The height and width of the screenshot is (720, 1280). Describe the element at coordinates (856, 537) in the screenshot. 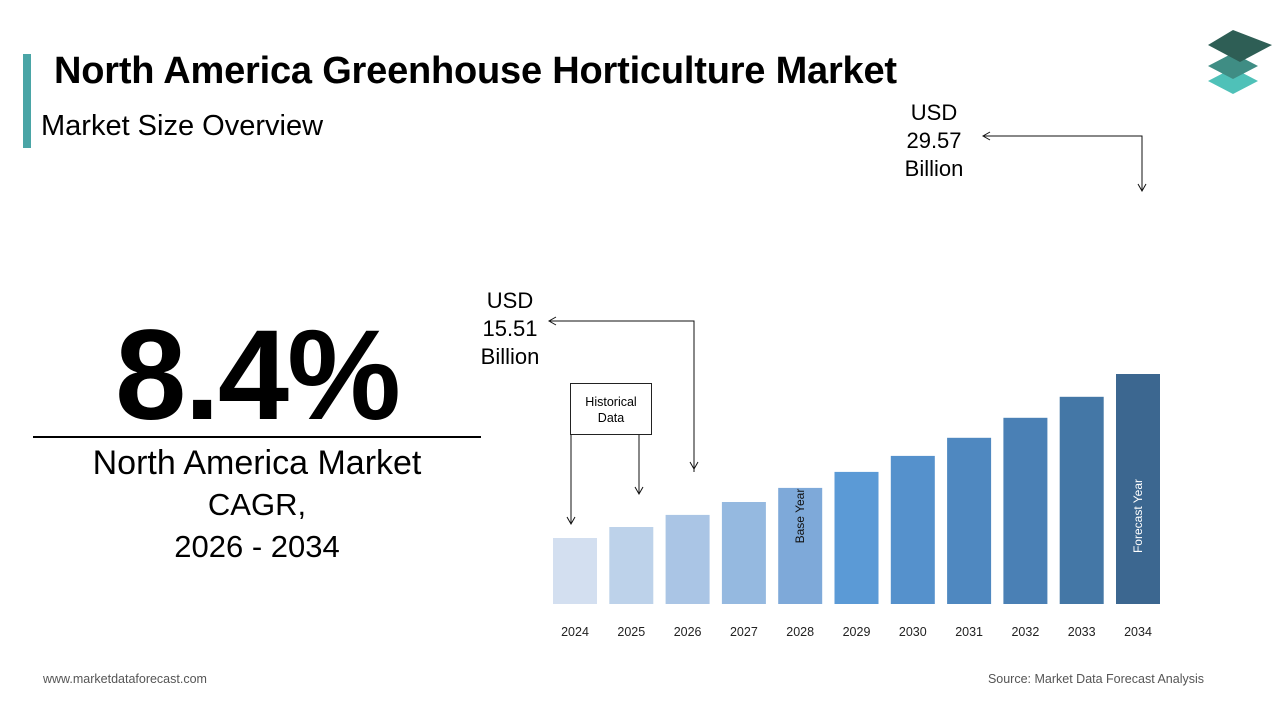

I see `bar-2029` at that location.